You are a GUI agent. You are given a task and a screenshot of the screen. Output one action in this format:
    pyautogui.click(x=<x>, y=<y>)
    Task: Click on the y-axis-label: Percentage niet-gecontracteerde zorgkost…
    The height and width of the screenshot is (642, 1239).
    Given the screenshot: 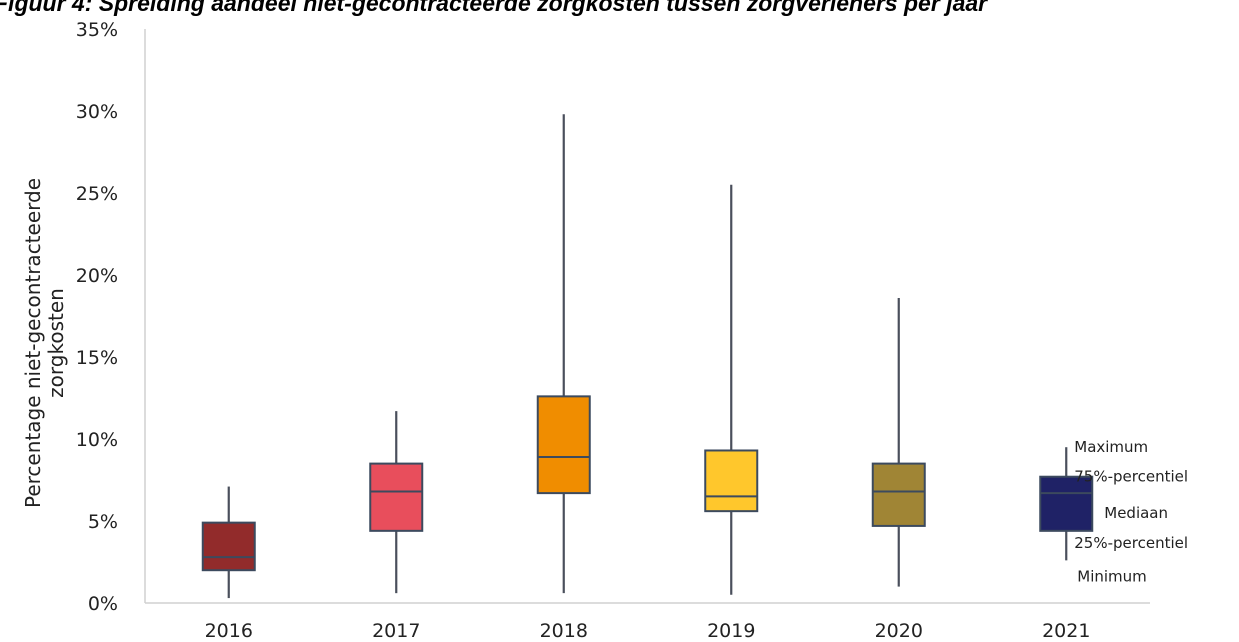 What is the action you would take?
    pyautogui.click(x=44, y=343)
    